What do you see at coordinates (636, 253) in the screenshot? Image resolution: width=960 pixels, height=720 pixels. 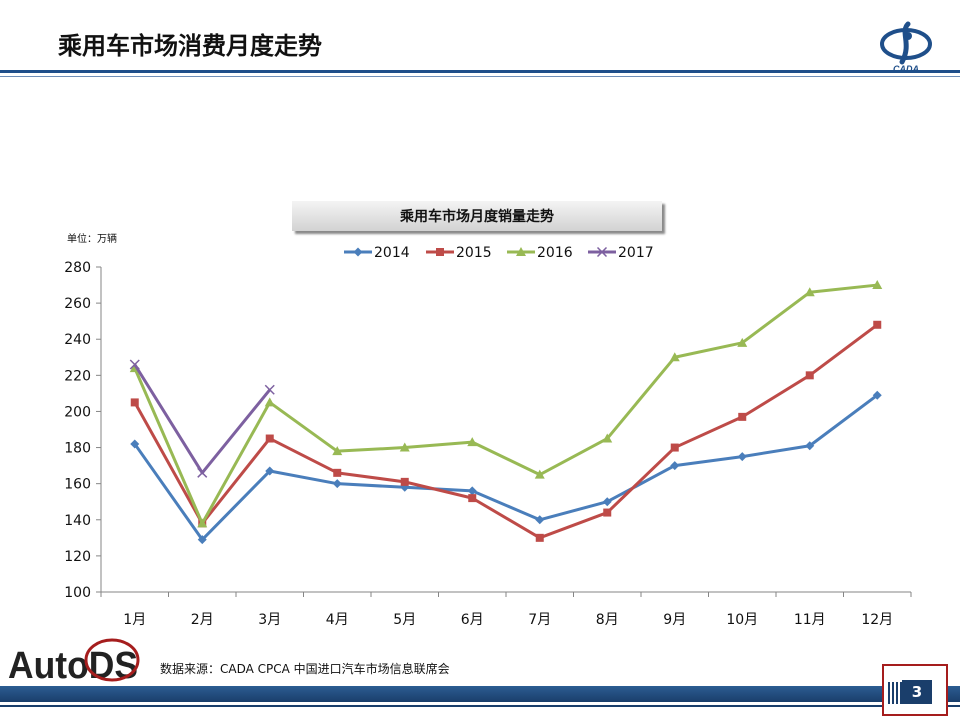 I see `legend-label-2017: 2017` at bounding box center [636, 253].